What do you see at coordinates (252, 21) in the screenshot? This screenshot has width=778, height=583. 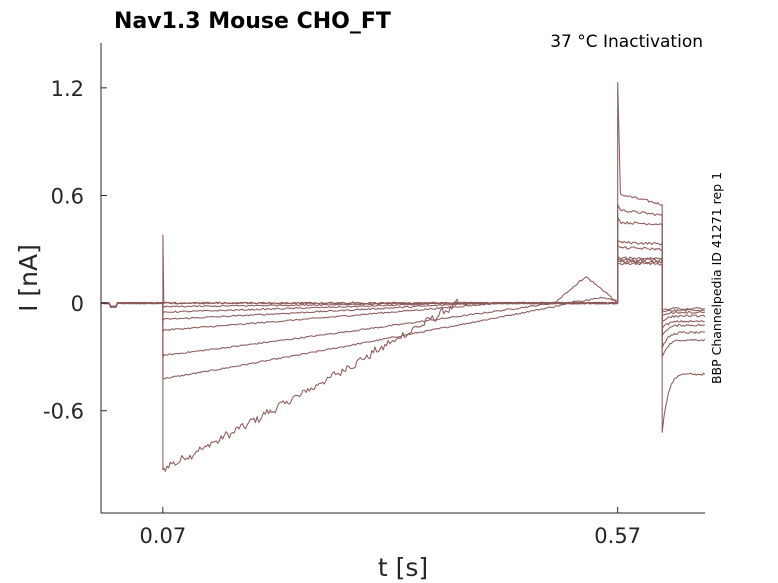 I see `chart-title: Nav1.3 Mouse CHO_FT` at bounding box center [252, 21].